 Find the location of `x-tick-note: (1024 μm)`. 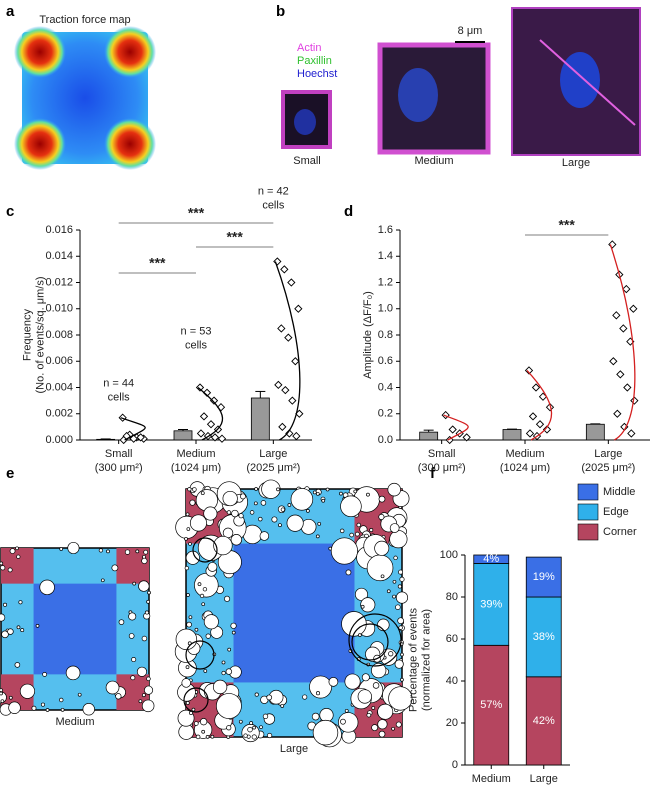

x-tick-note: (1024 μm) is located at coordinates (525, 468).